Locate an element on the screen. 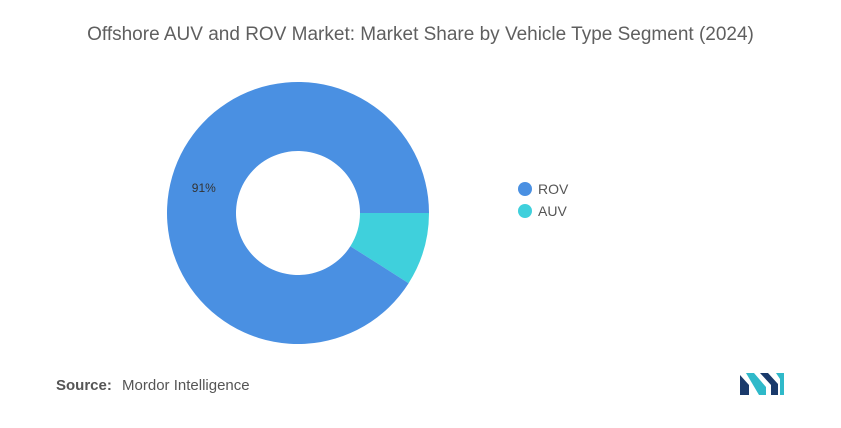  chart-legend: ROV AUV is located at coordinates (543, 200).